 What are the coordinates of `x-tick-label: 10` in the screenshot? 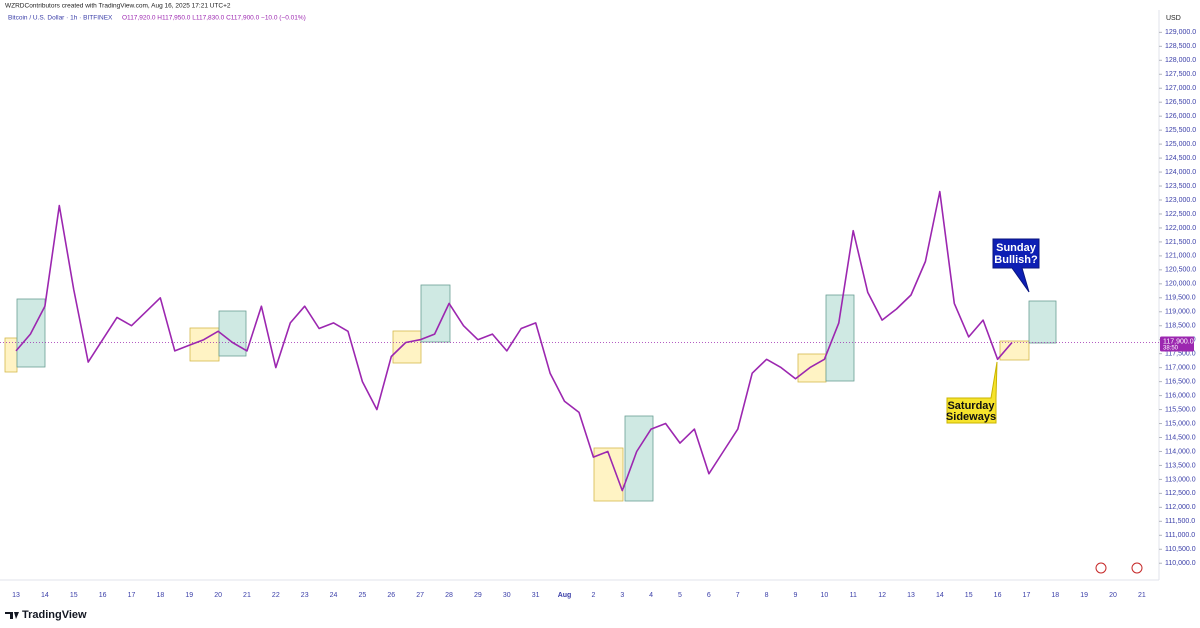 It's located at (824, 595).